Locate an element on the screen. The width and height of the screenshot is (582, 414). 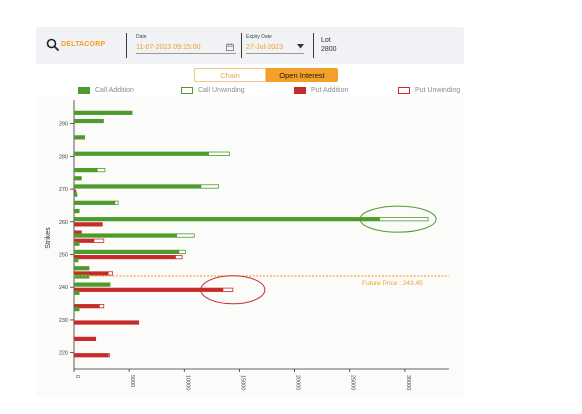
tab-open-interest: Open Interest is located at coordinates (302, 75).